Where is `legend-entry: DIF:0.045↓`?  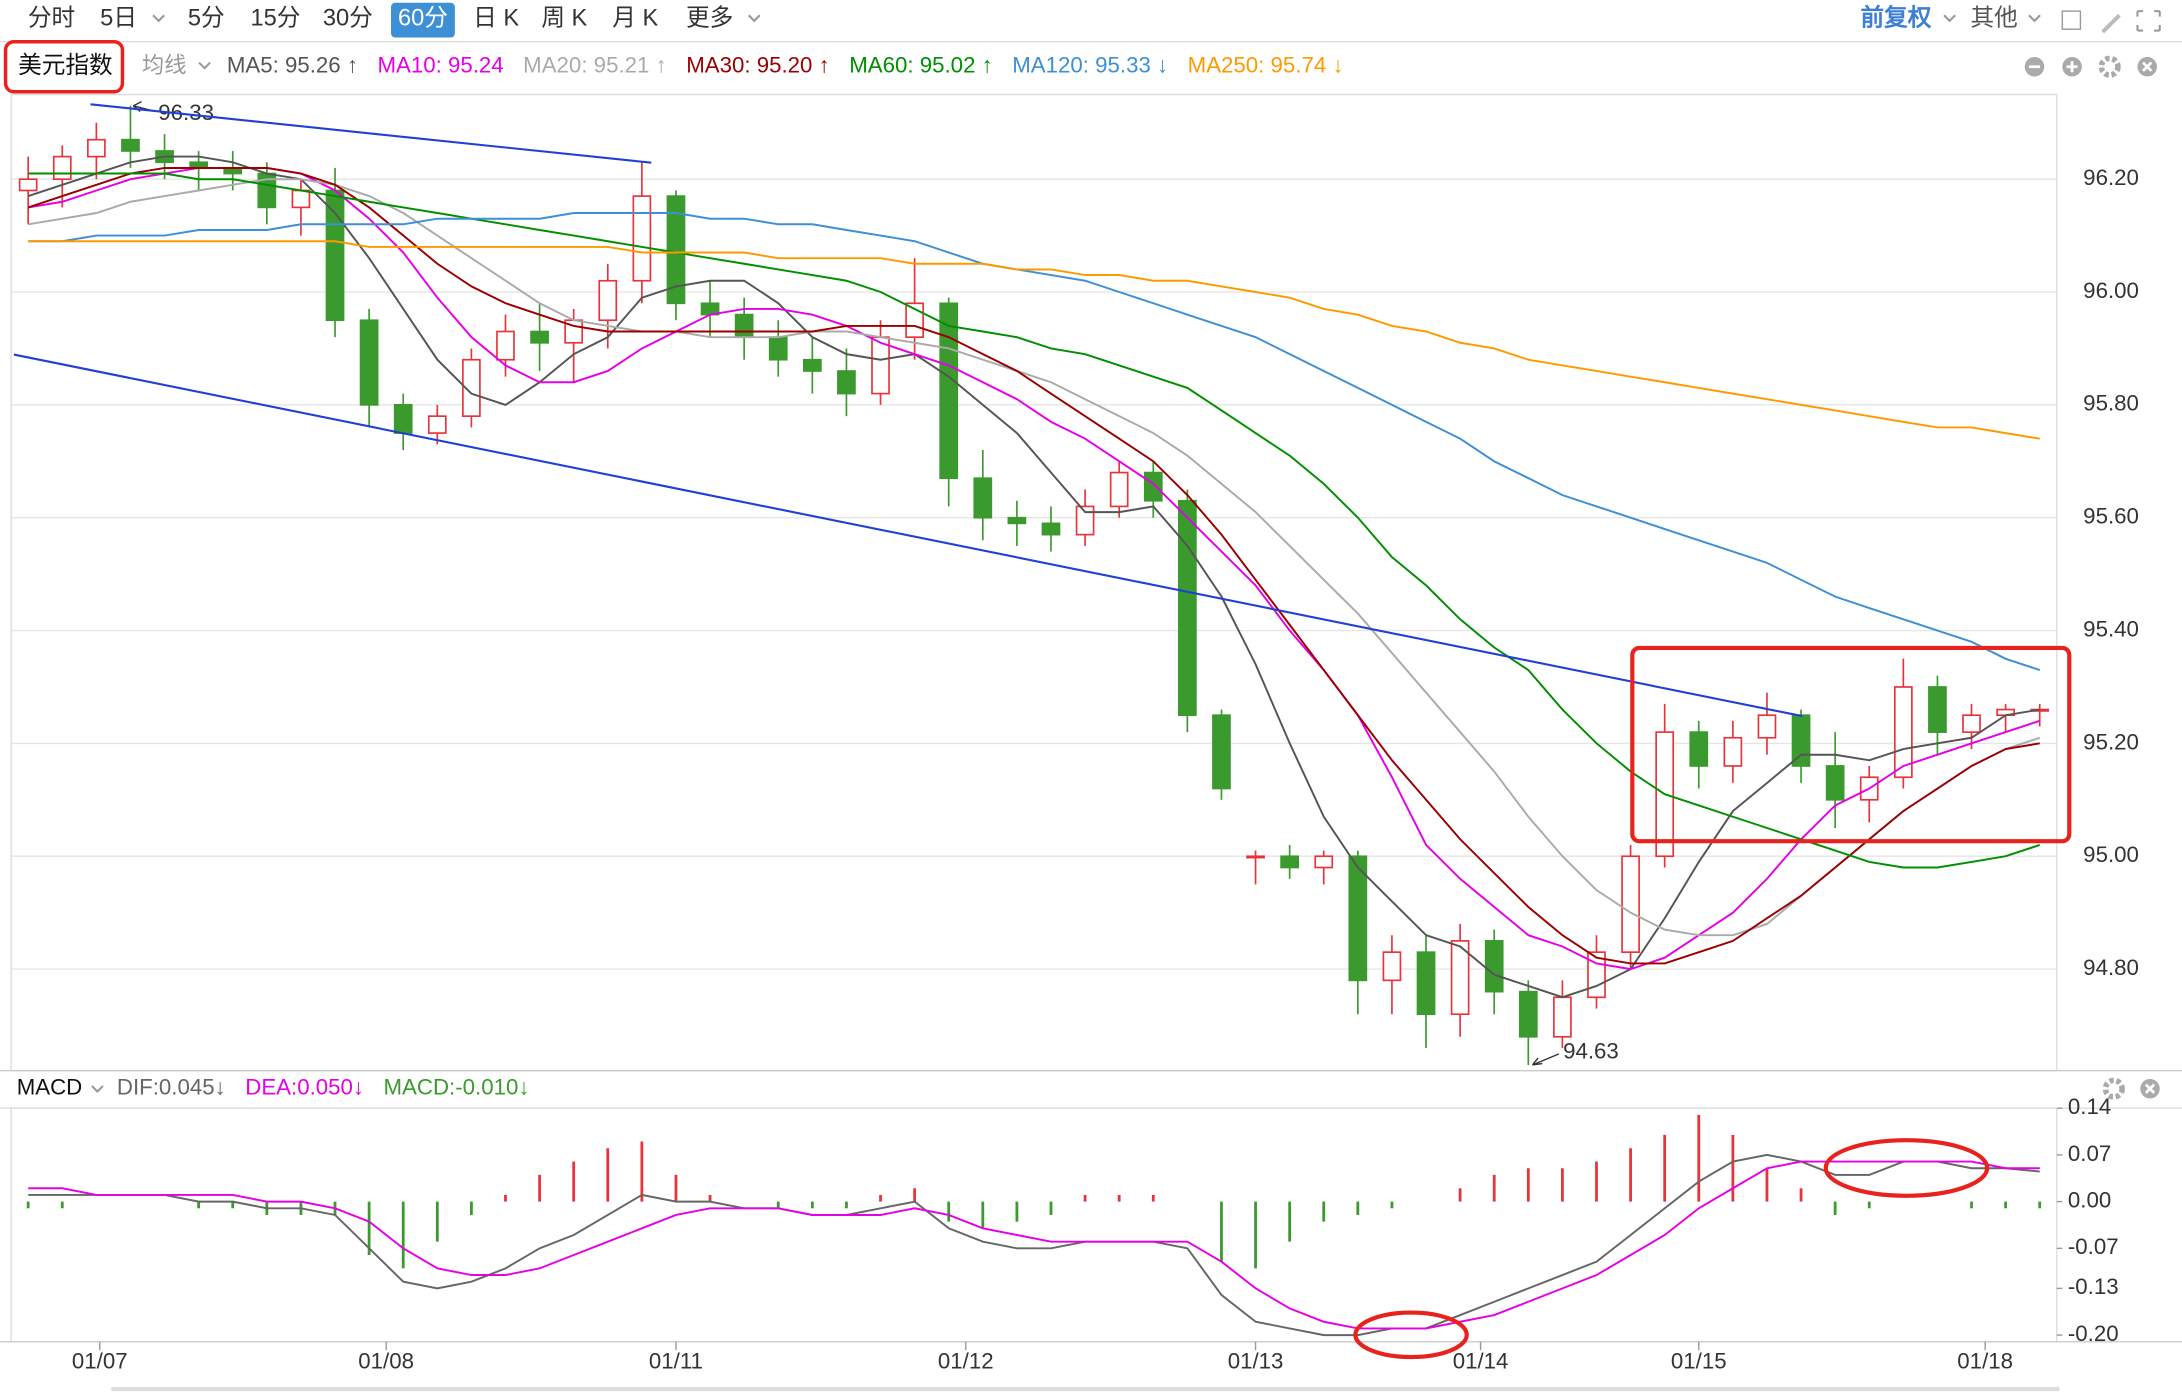
legend-entry: DIF:0.045↓ is located at coordinates (171, 1087).